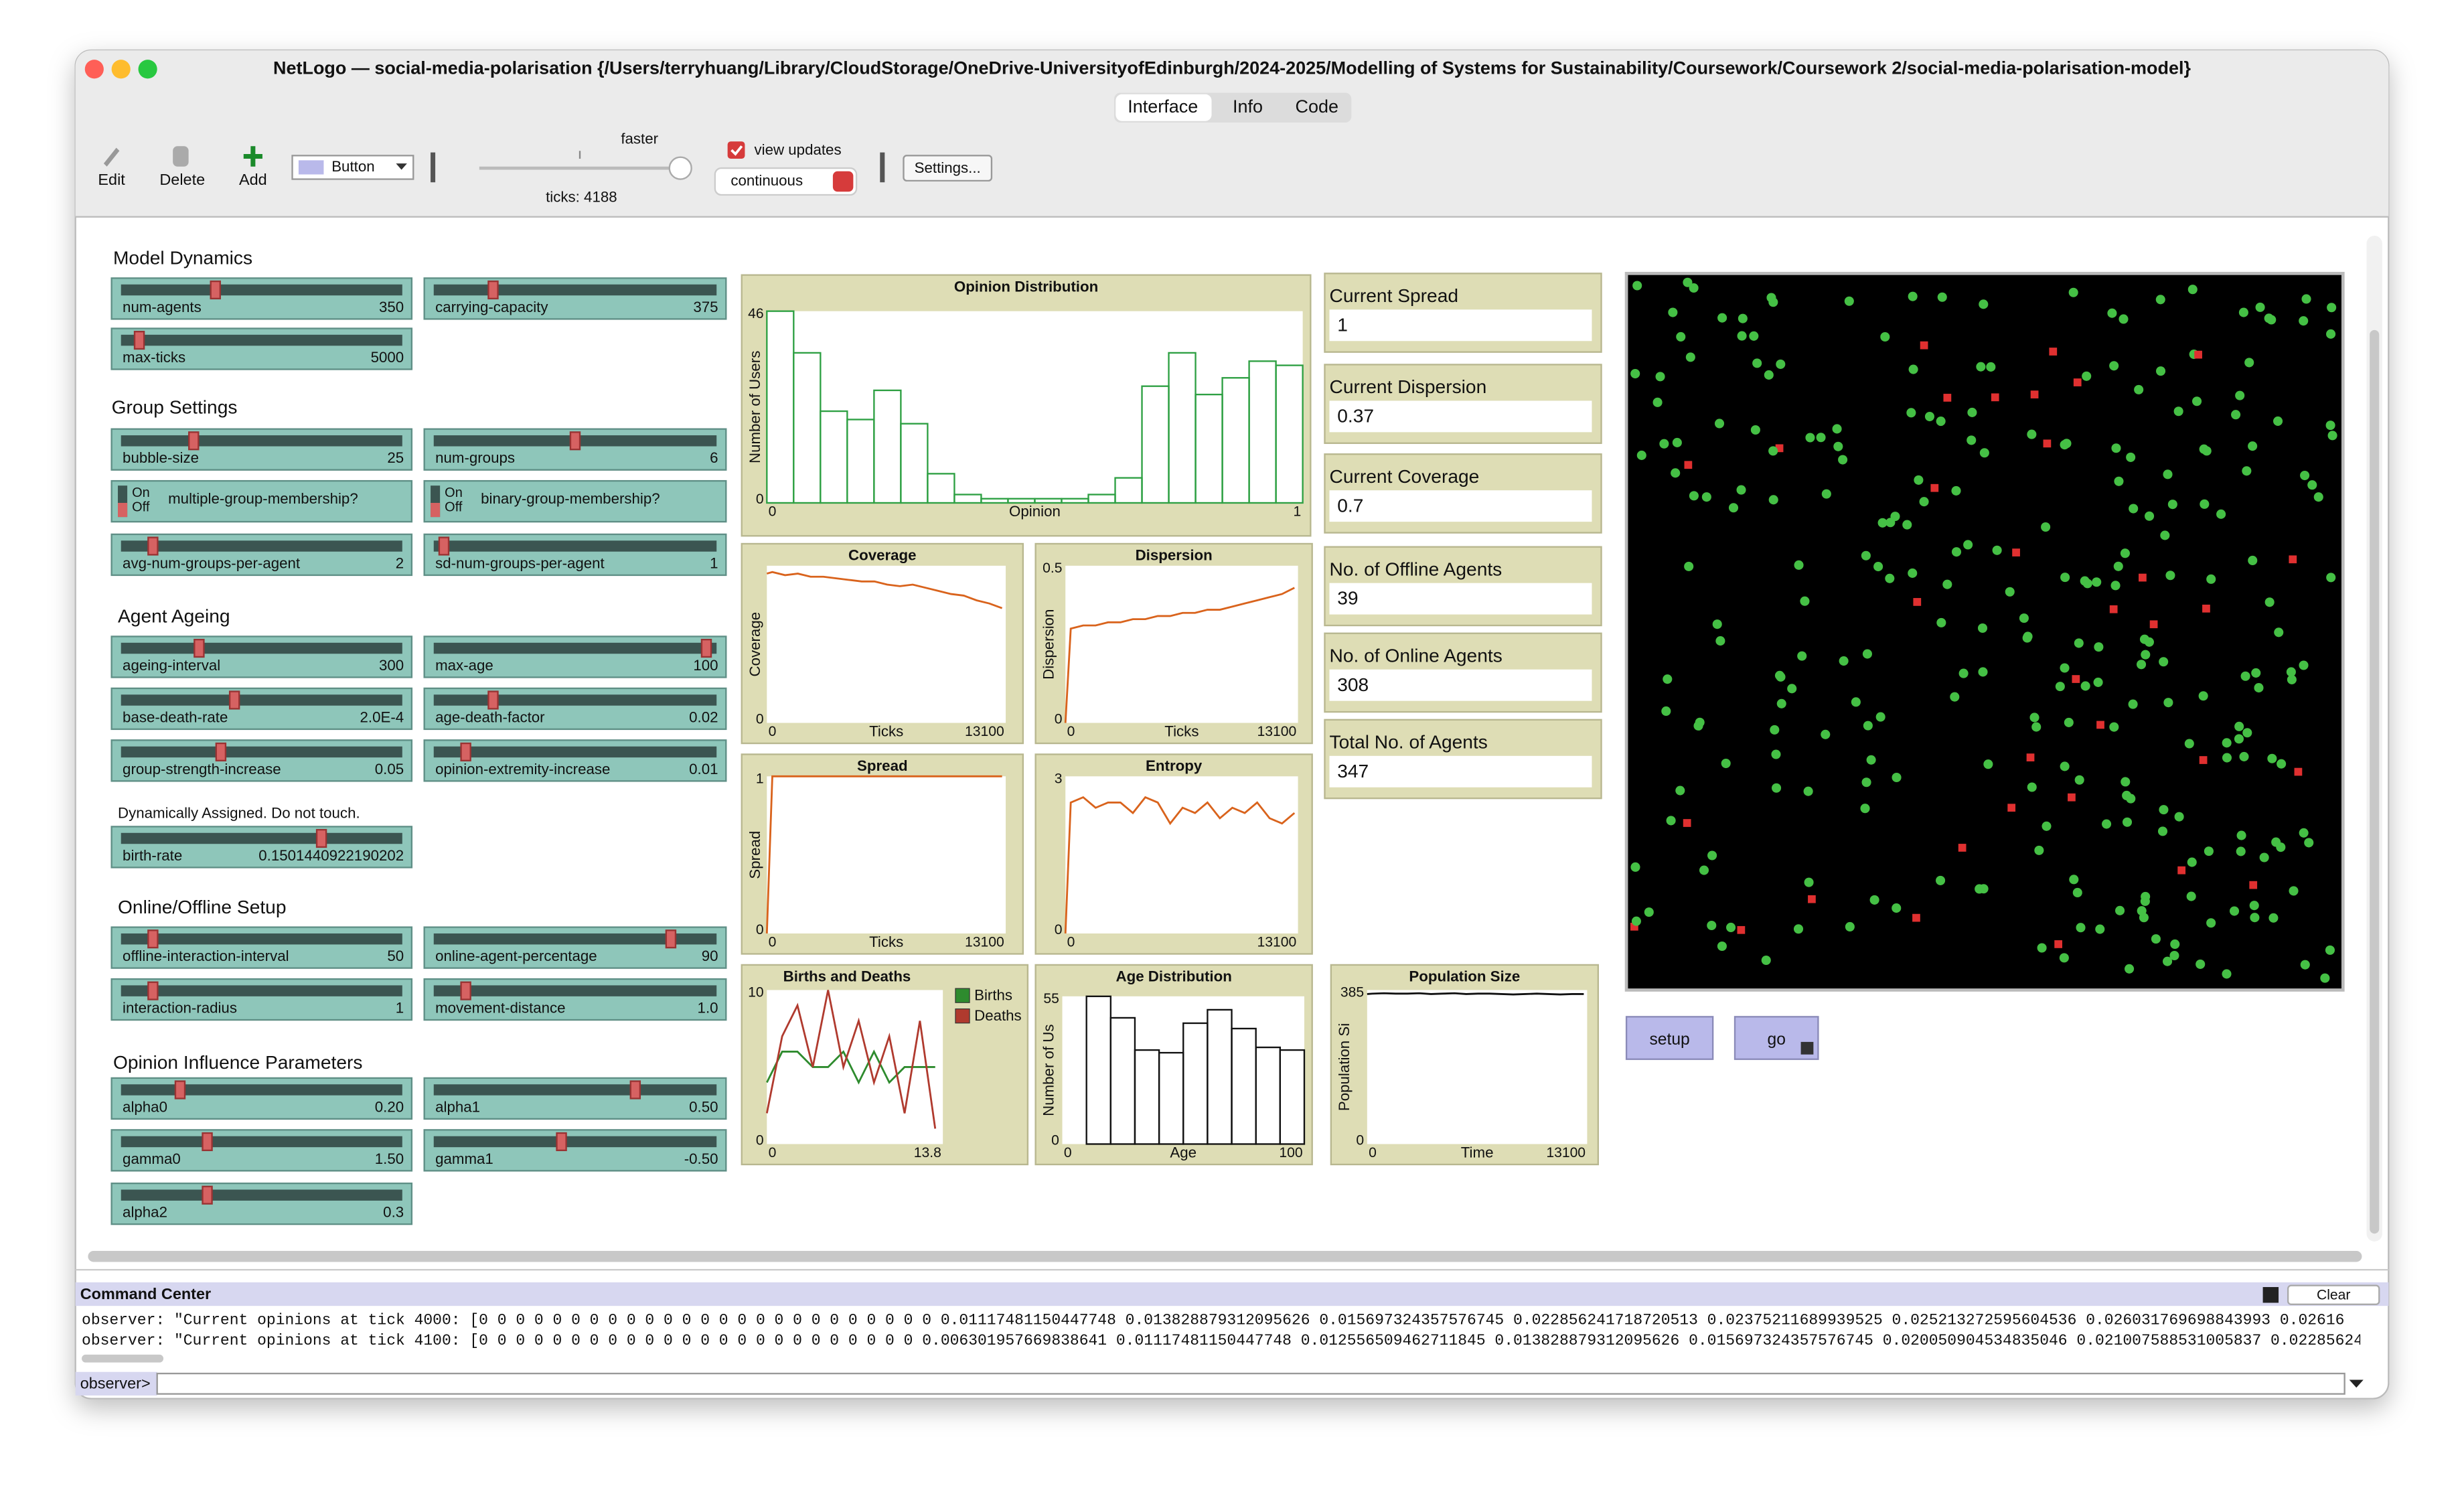 The height and width of the screenshot is (1500, 2464). Describe the element at coordinates (755, 855) in the screenshot. I see `y-axis-label: Spread` at that location.